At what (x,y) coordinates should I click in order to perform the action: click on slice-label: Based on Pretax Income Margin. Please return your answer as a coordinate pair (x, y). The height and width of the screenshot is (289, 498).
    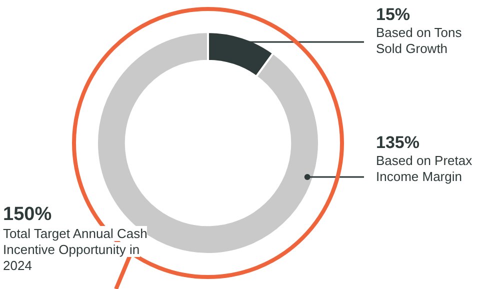
    Looking at the image, I should click on (425, 169).